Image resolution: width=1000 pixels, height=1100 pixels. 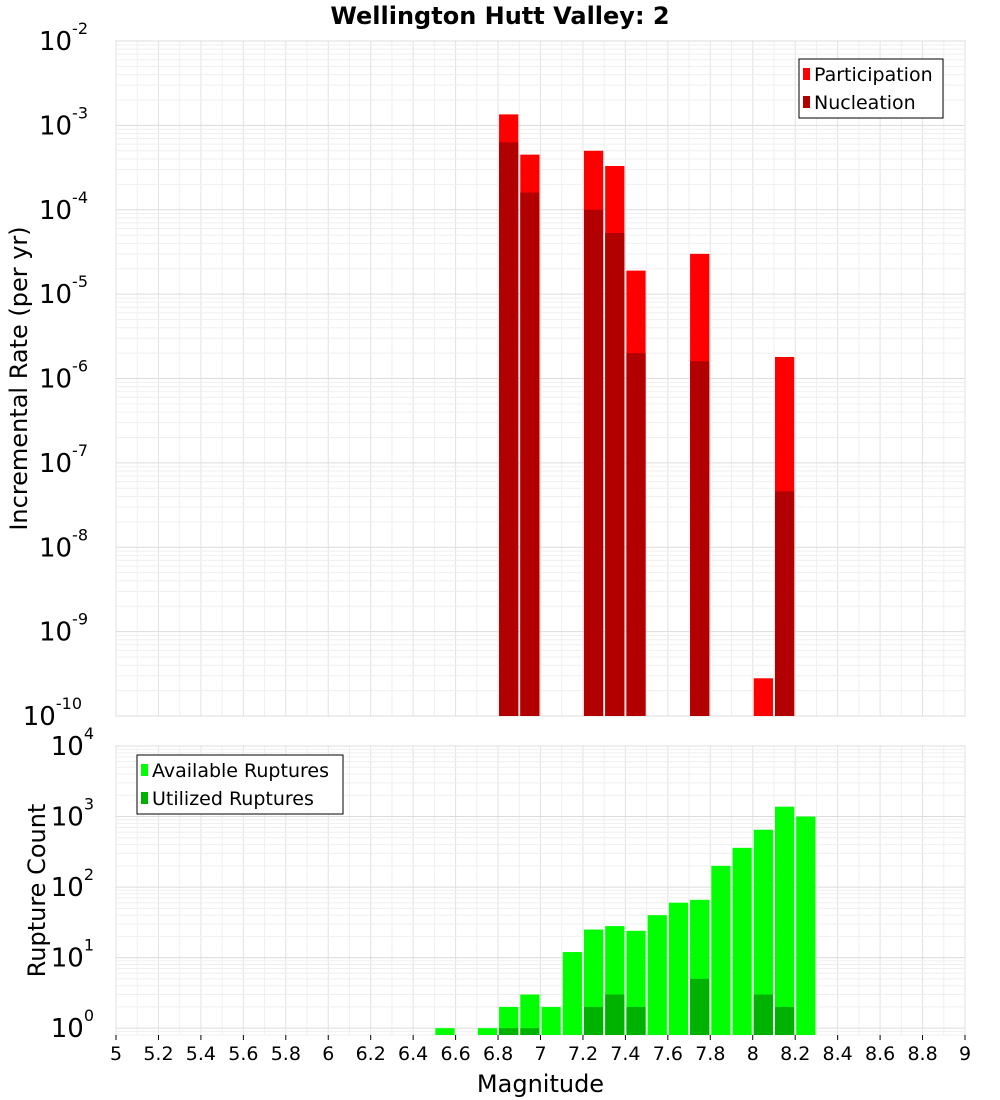 I want to click on legend-swatch-utilized, so click(x=144, y=798).